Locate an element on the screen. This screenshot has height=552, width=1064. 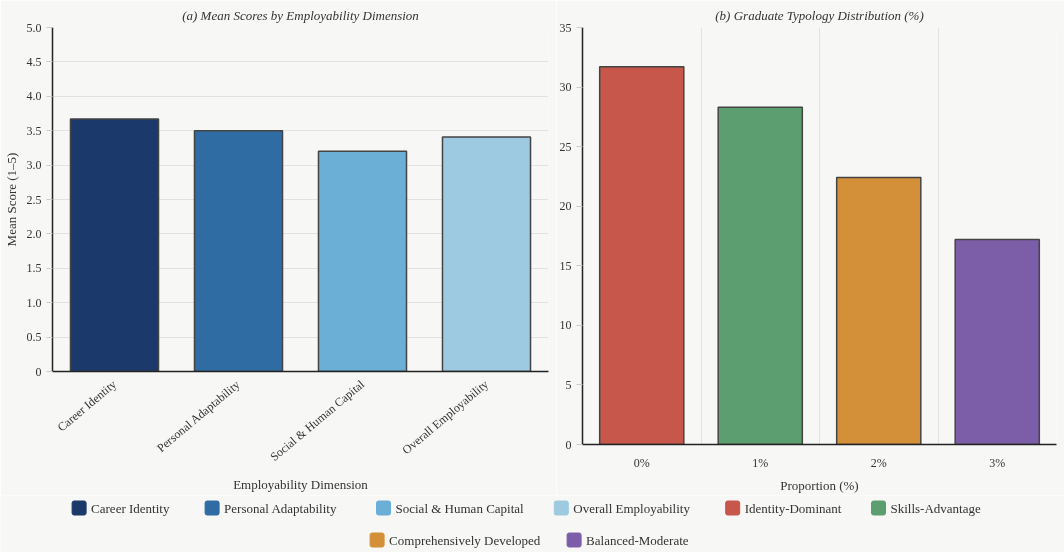
x-axis-title: Proportion (%) is located at coordinates (819, 485).